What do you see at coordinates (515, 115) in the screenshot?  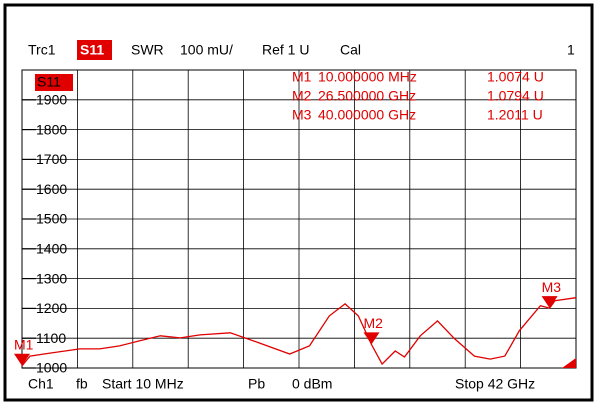 I see `marker-value: 1.2011 U` at bounding box center [515, 115].